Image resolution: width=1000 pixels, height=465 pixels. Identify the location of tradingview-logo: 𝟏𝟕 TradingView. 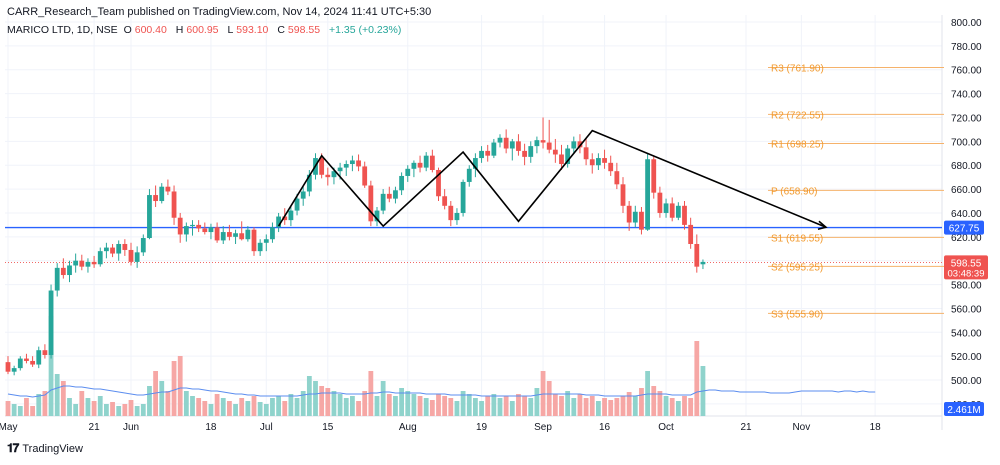
(45, 448).